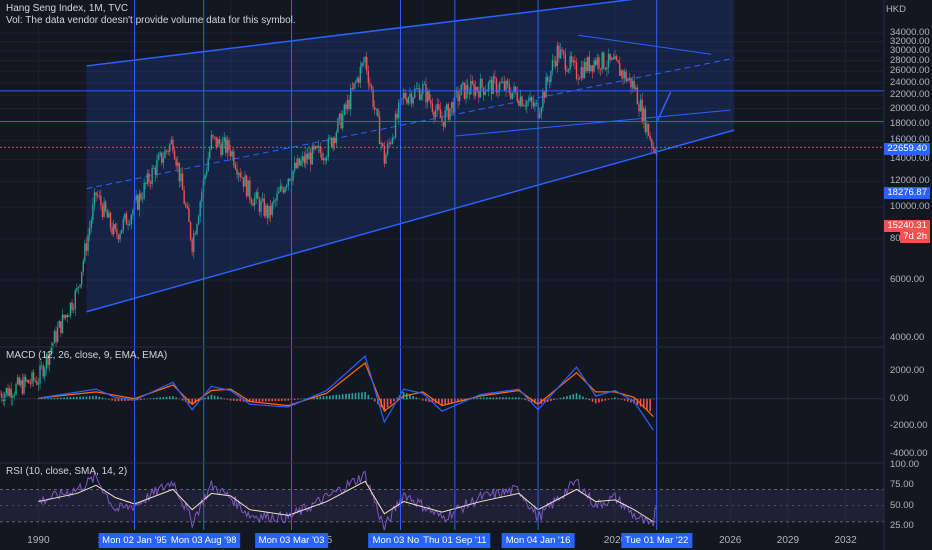 This screenshot has height=550, width=932. I want to click on horizontal-price-levels, so click(442, 119).